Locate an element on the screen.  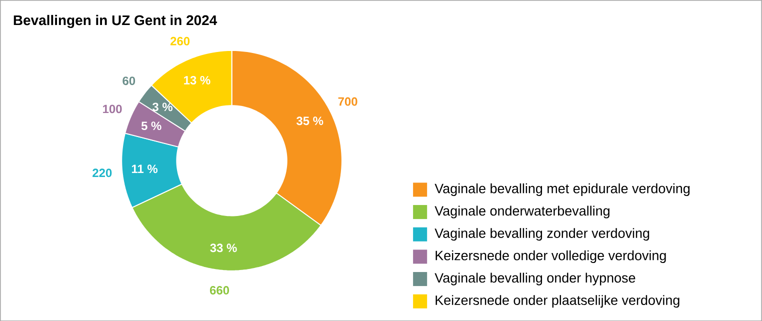
legend-label: Keizersnede onder volledige verdoving is located at coordinates (551, 256).